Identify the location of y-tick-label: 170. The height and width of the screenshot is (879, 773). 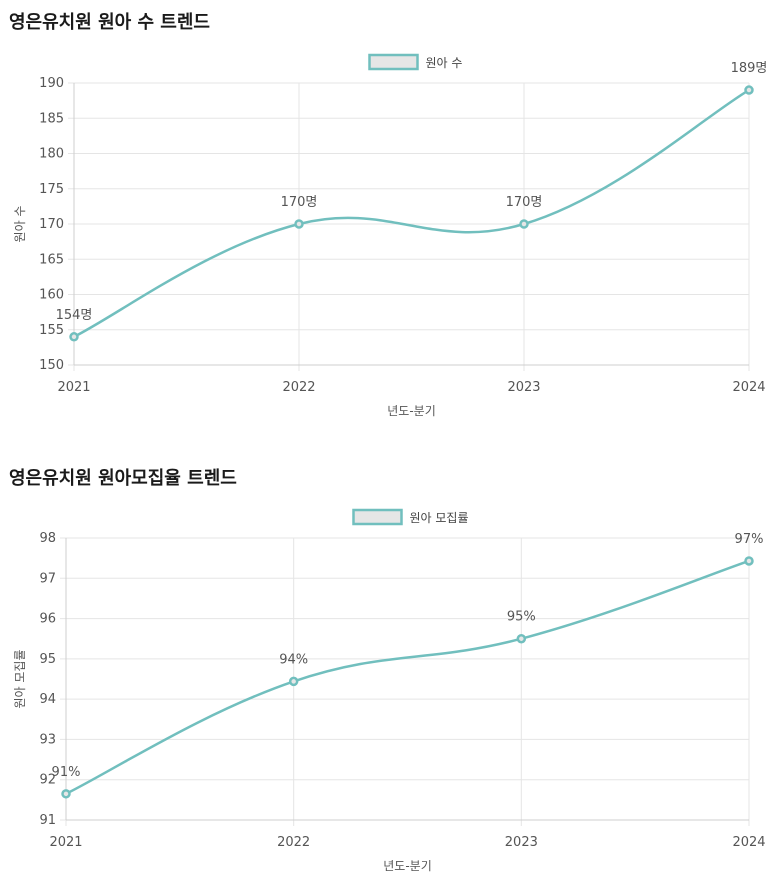
(51, 224).